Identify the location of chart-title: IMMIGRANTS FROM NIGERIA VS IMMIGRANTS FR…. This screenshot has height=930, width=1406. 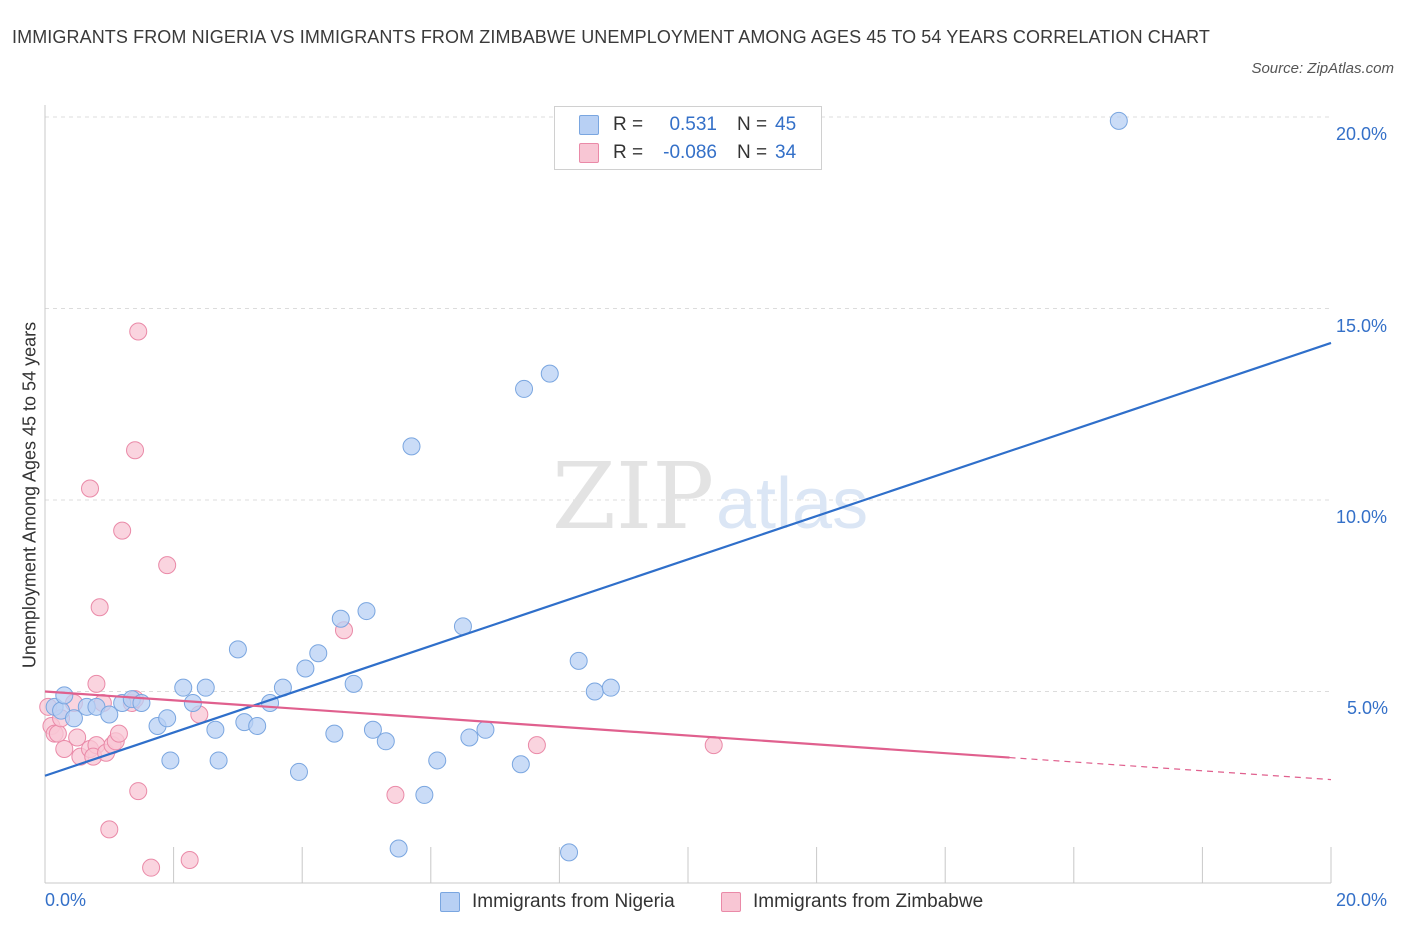
(611, 37).